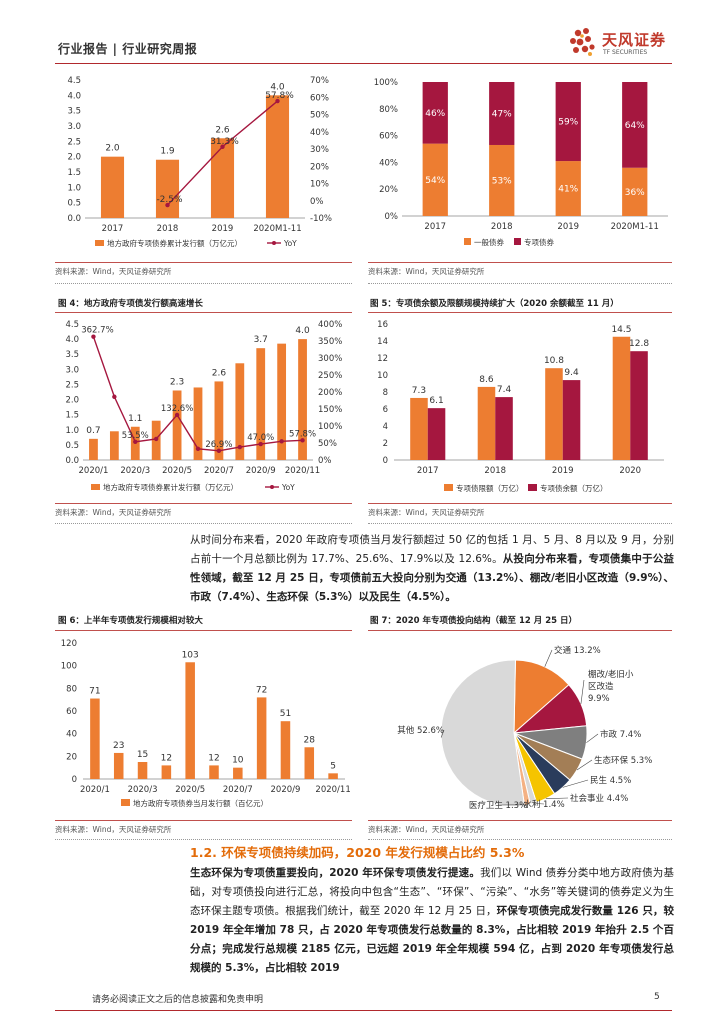 This screenshot has width=724, height=1024. I want to click on fig3-y2tick: 20%, so click(319, 167).